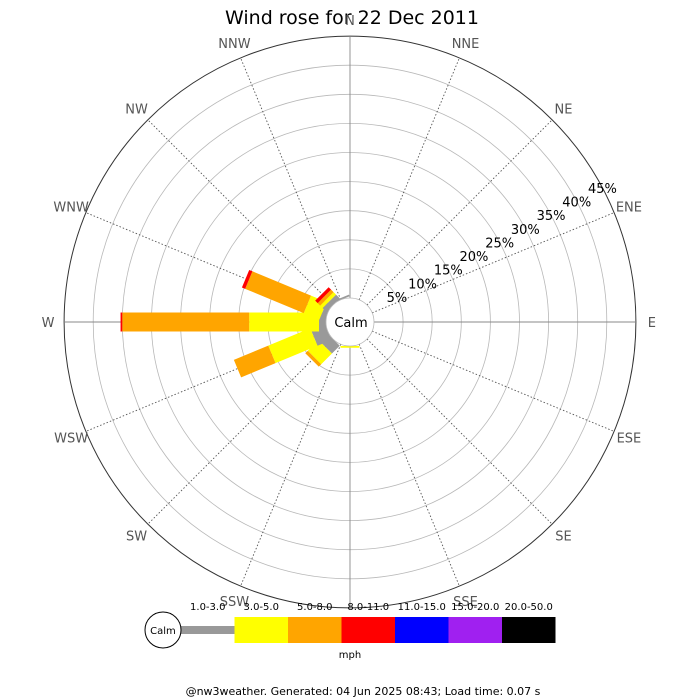  Describe the element at coordinates (422, 607) in the screenshot. I see `legend-label-11.0-15.0: 11.0-15.0` at that location.